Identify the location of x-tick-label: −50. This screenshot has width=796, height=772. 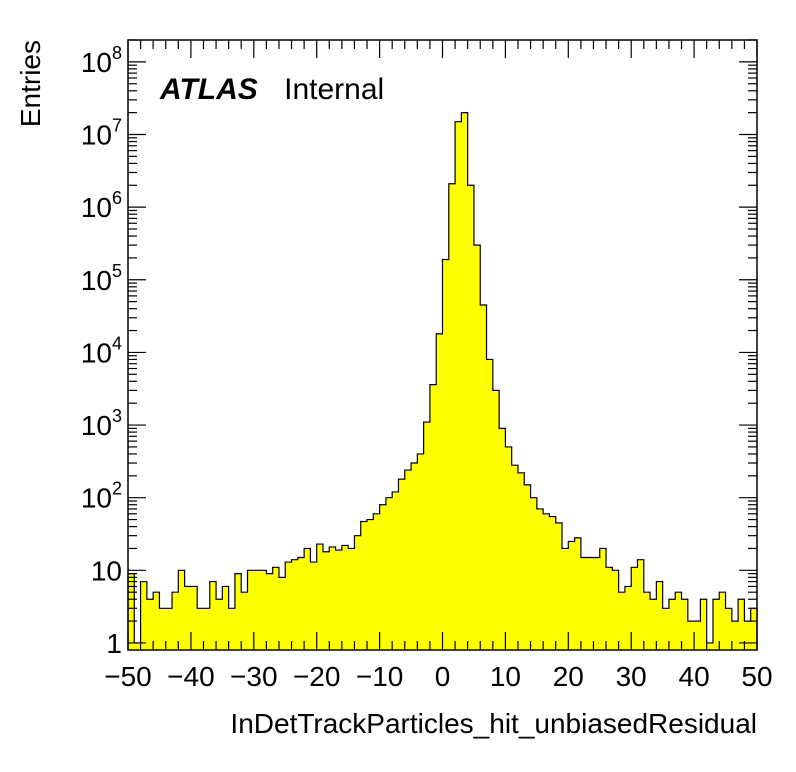
(128, 676).